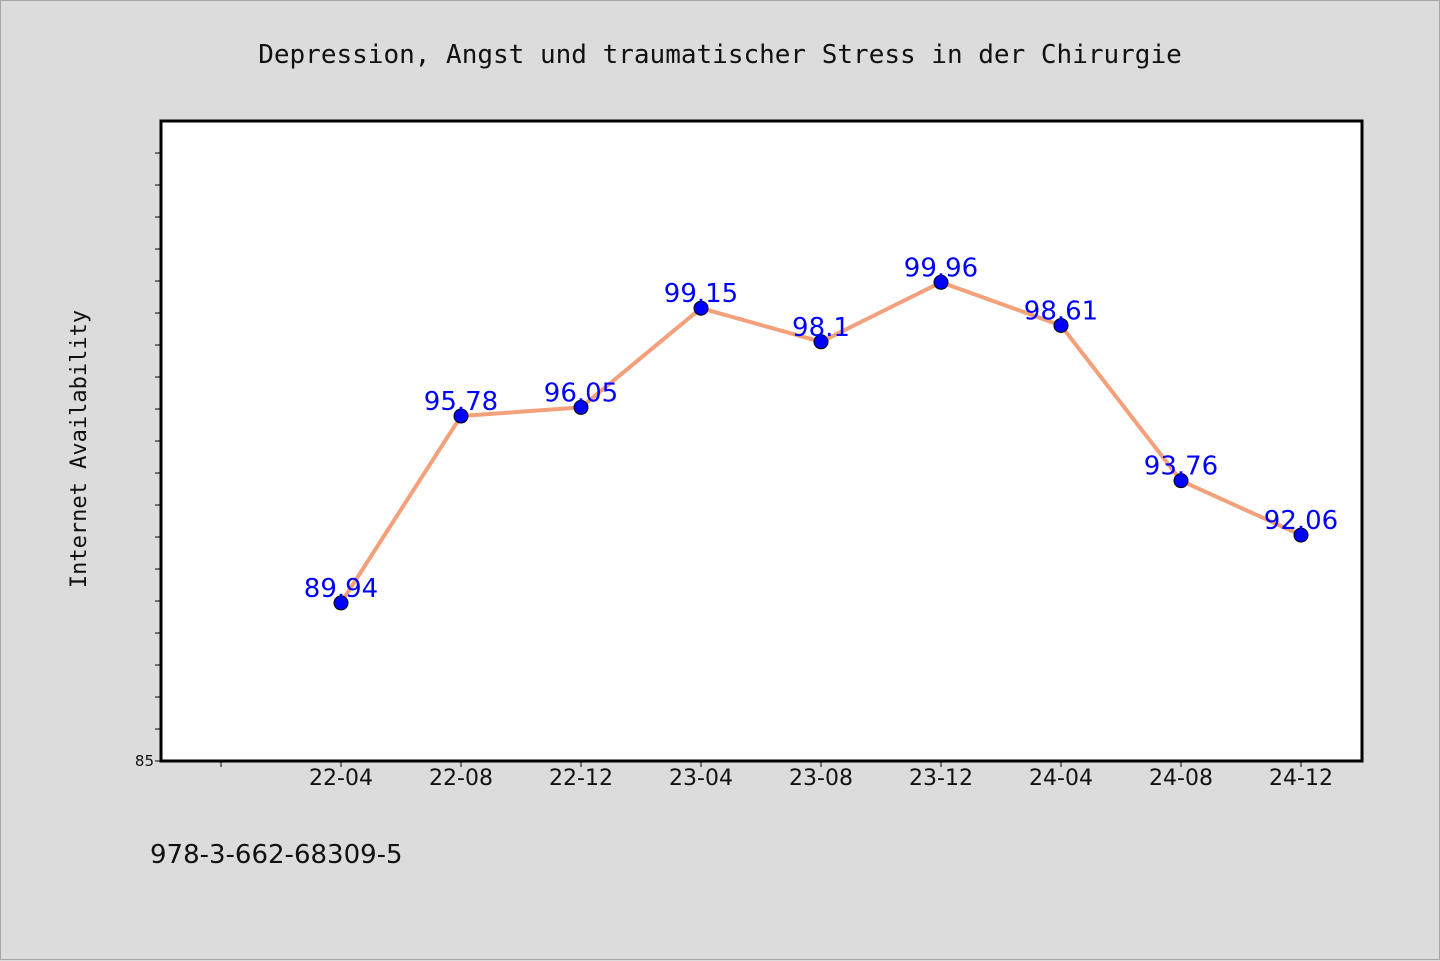 The width and height of the screenshot is (1440, 961). I want to click on x-tick-label: 24-12, so click(1301, 778).